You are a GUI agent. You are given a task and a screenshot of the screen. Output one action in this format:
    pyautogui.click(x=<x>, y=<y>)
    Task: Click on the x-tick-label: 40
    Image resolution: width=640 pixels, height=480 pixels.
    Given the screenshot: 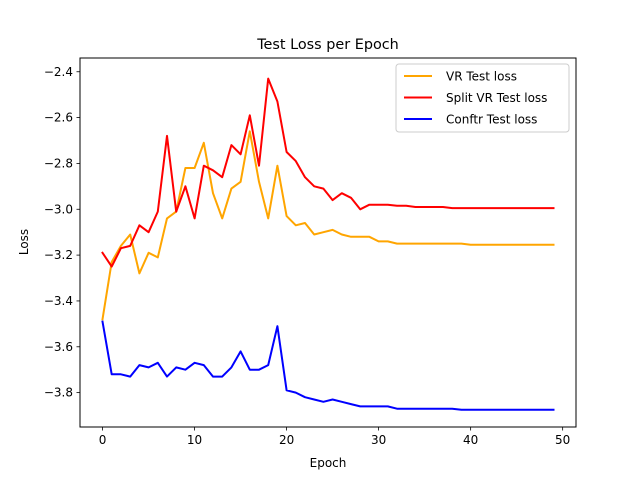 What is the action you would take?
    pyautogui.click(x=470, y=440)
    